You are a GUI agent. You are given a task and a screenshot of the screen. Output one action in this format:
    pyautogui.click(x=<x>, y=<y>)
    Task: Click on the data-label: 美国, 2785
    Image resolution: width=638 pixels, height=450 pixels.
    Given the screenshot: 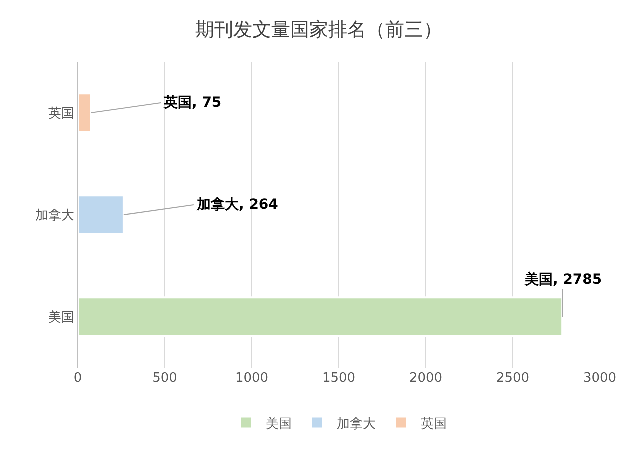 What is the action you would take?
    pyautogui.click(x=563, y=279)
    